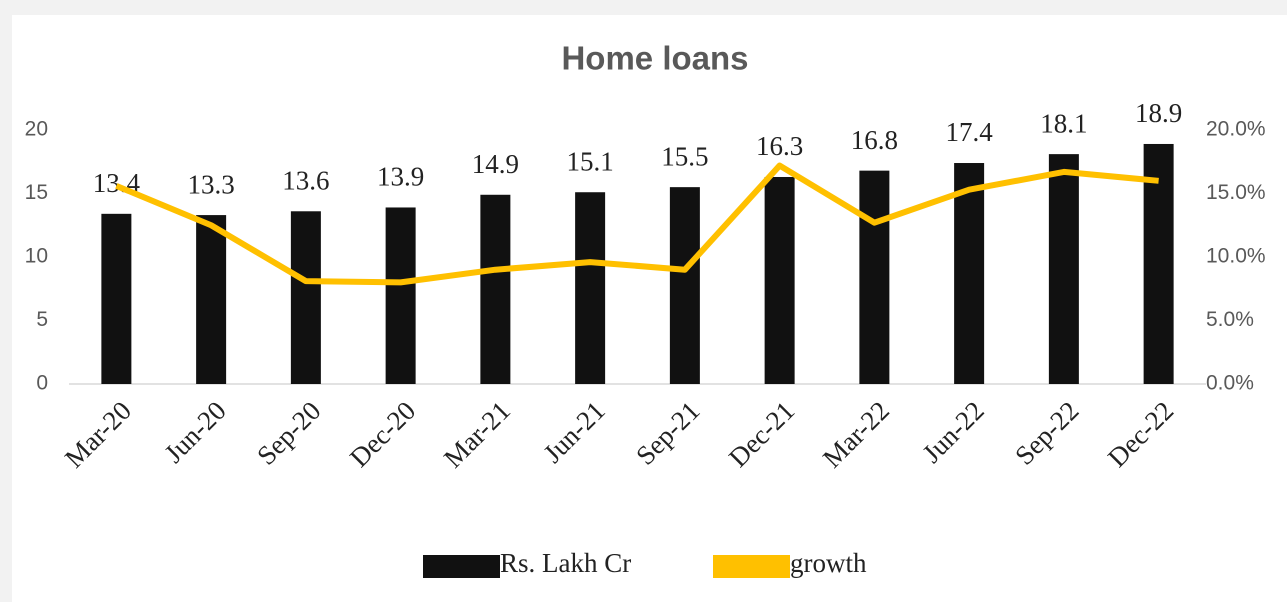 The image size is (1287, 602). What do you see at coordinates (1063, 123) in the screenshot?
I see `data-label: 18.1` at bounding box center [1063, 123].